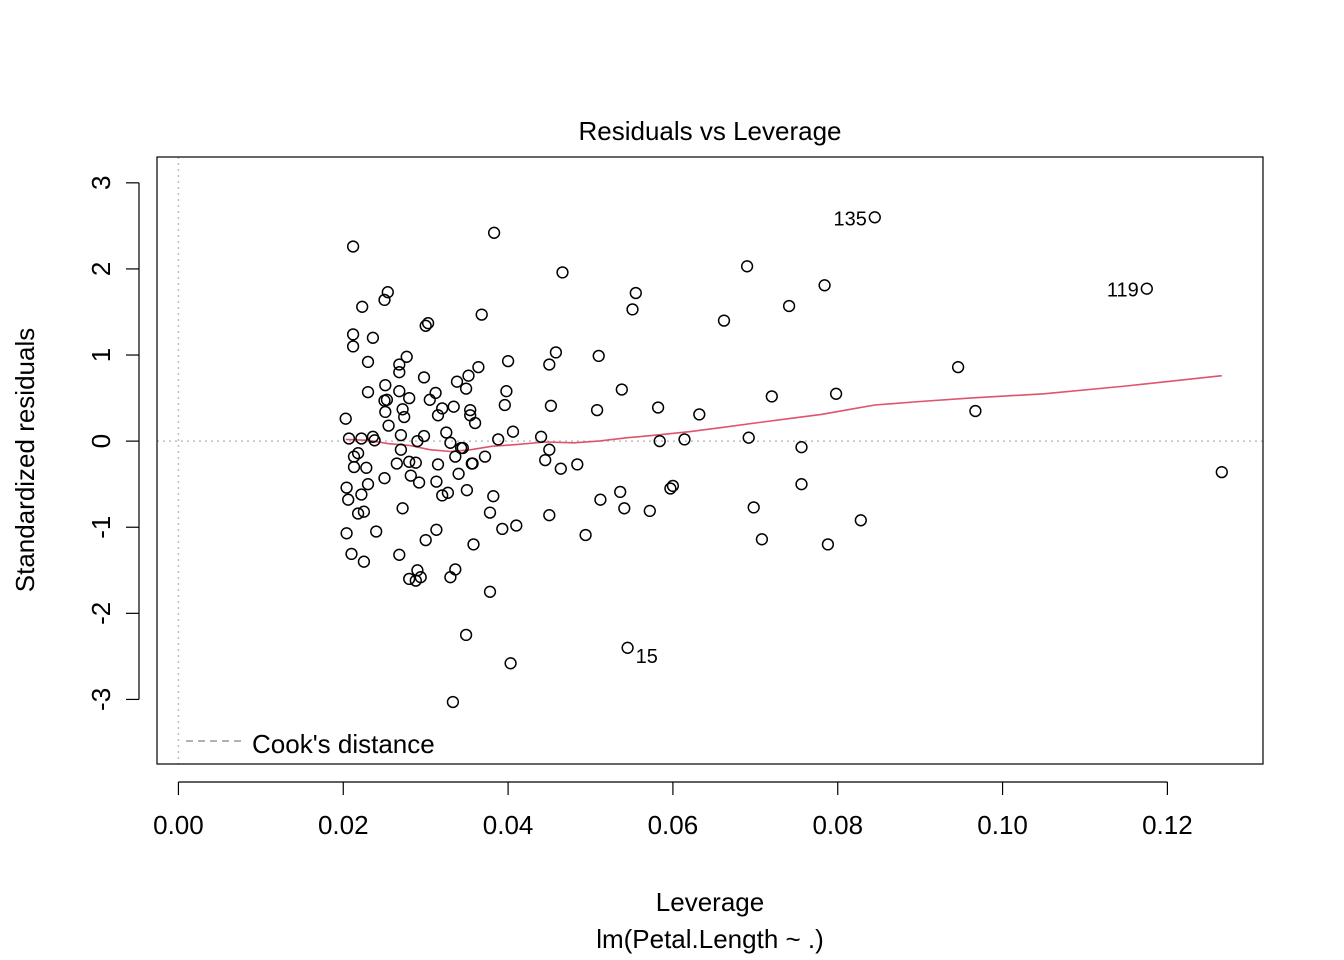 Image resolution: width=1344 pixels, height=960 pixels. I want to click on y-tick-label: 3, so click(101, 183).